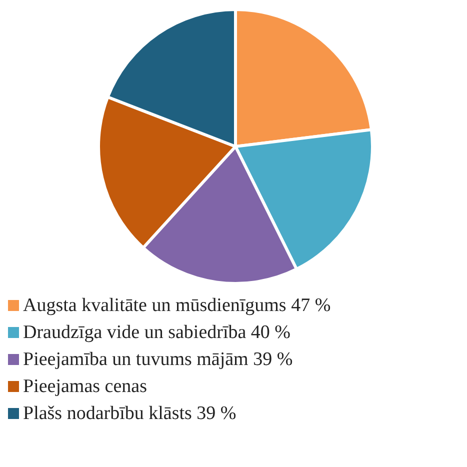  I want to click on legend-label: Augsta kvalitāte un mūsdienīgums 47 %, so click(177, 306).